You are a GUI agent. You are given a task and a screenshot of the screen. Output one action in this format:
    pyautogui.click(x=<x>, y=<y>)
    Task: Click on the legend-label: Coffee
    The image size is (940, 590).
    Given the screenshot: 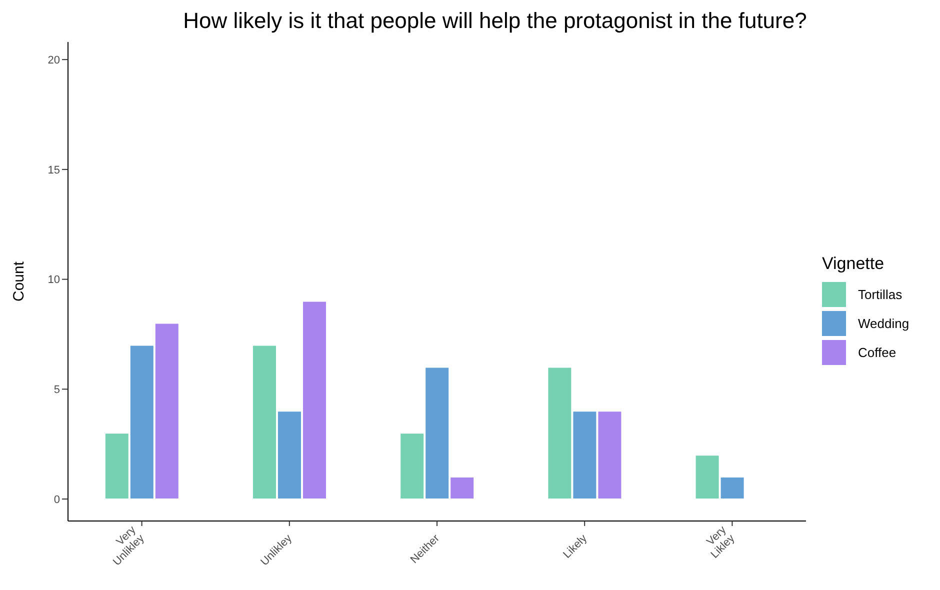 What is the action you would take?
    pyautogui.click(x=877, y=352)
    